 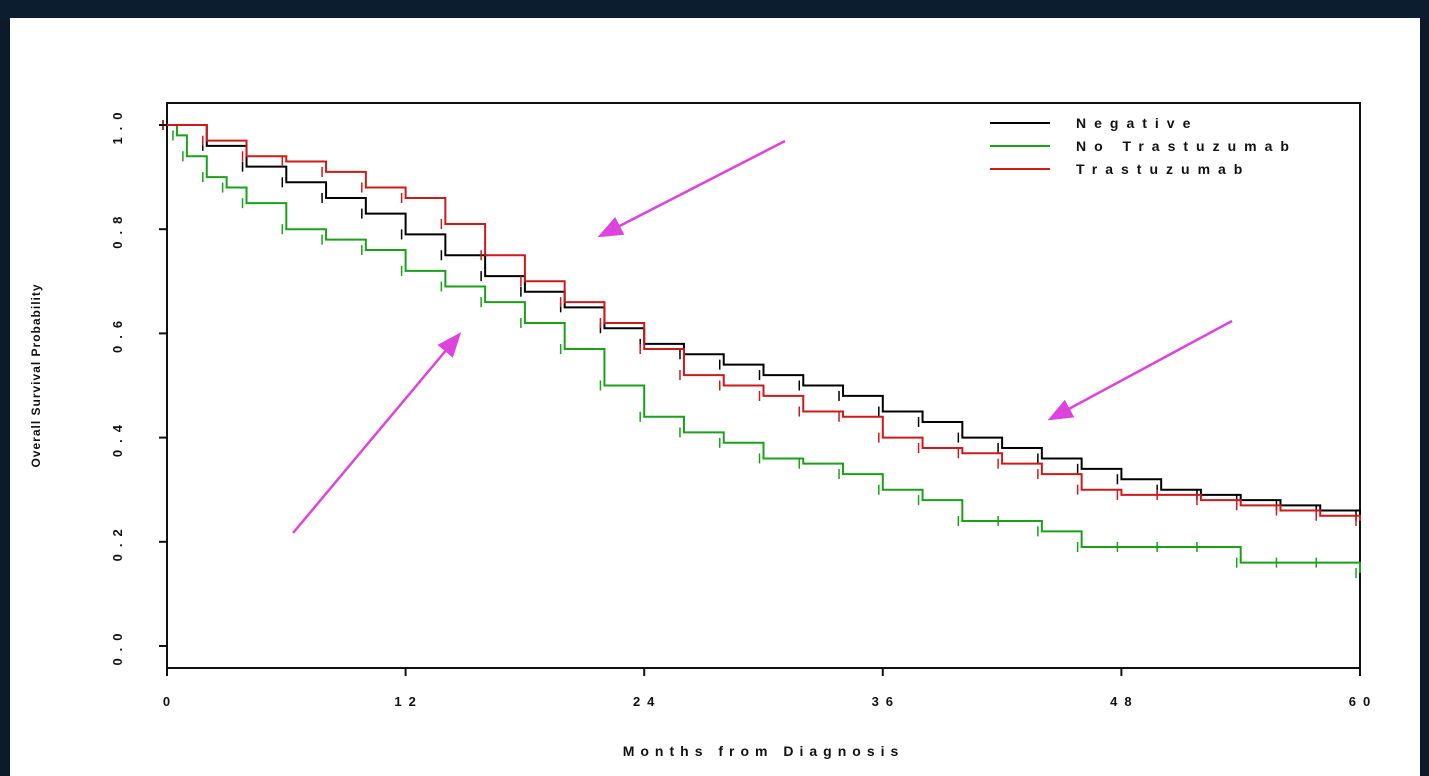 What do you see at coordinates (36, 375) in the screenshot?
I see `y-axis-label: Overall Survival Probability` at bounding box center [36, 375].